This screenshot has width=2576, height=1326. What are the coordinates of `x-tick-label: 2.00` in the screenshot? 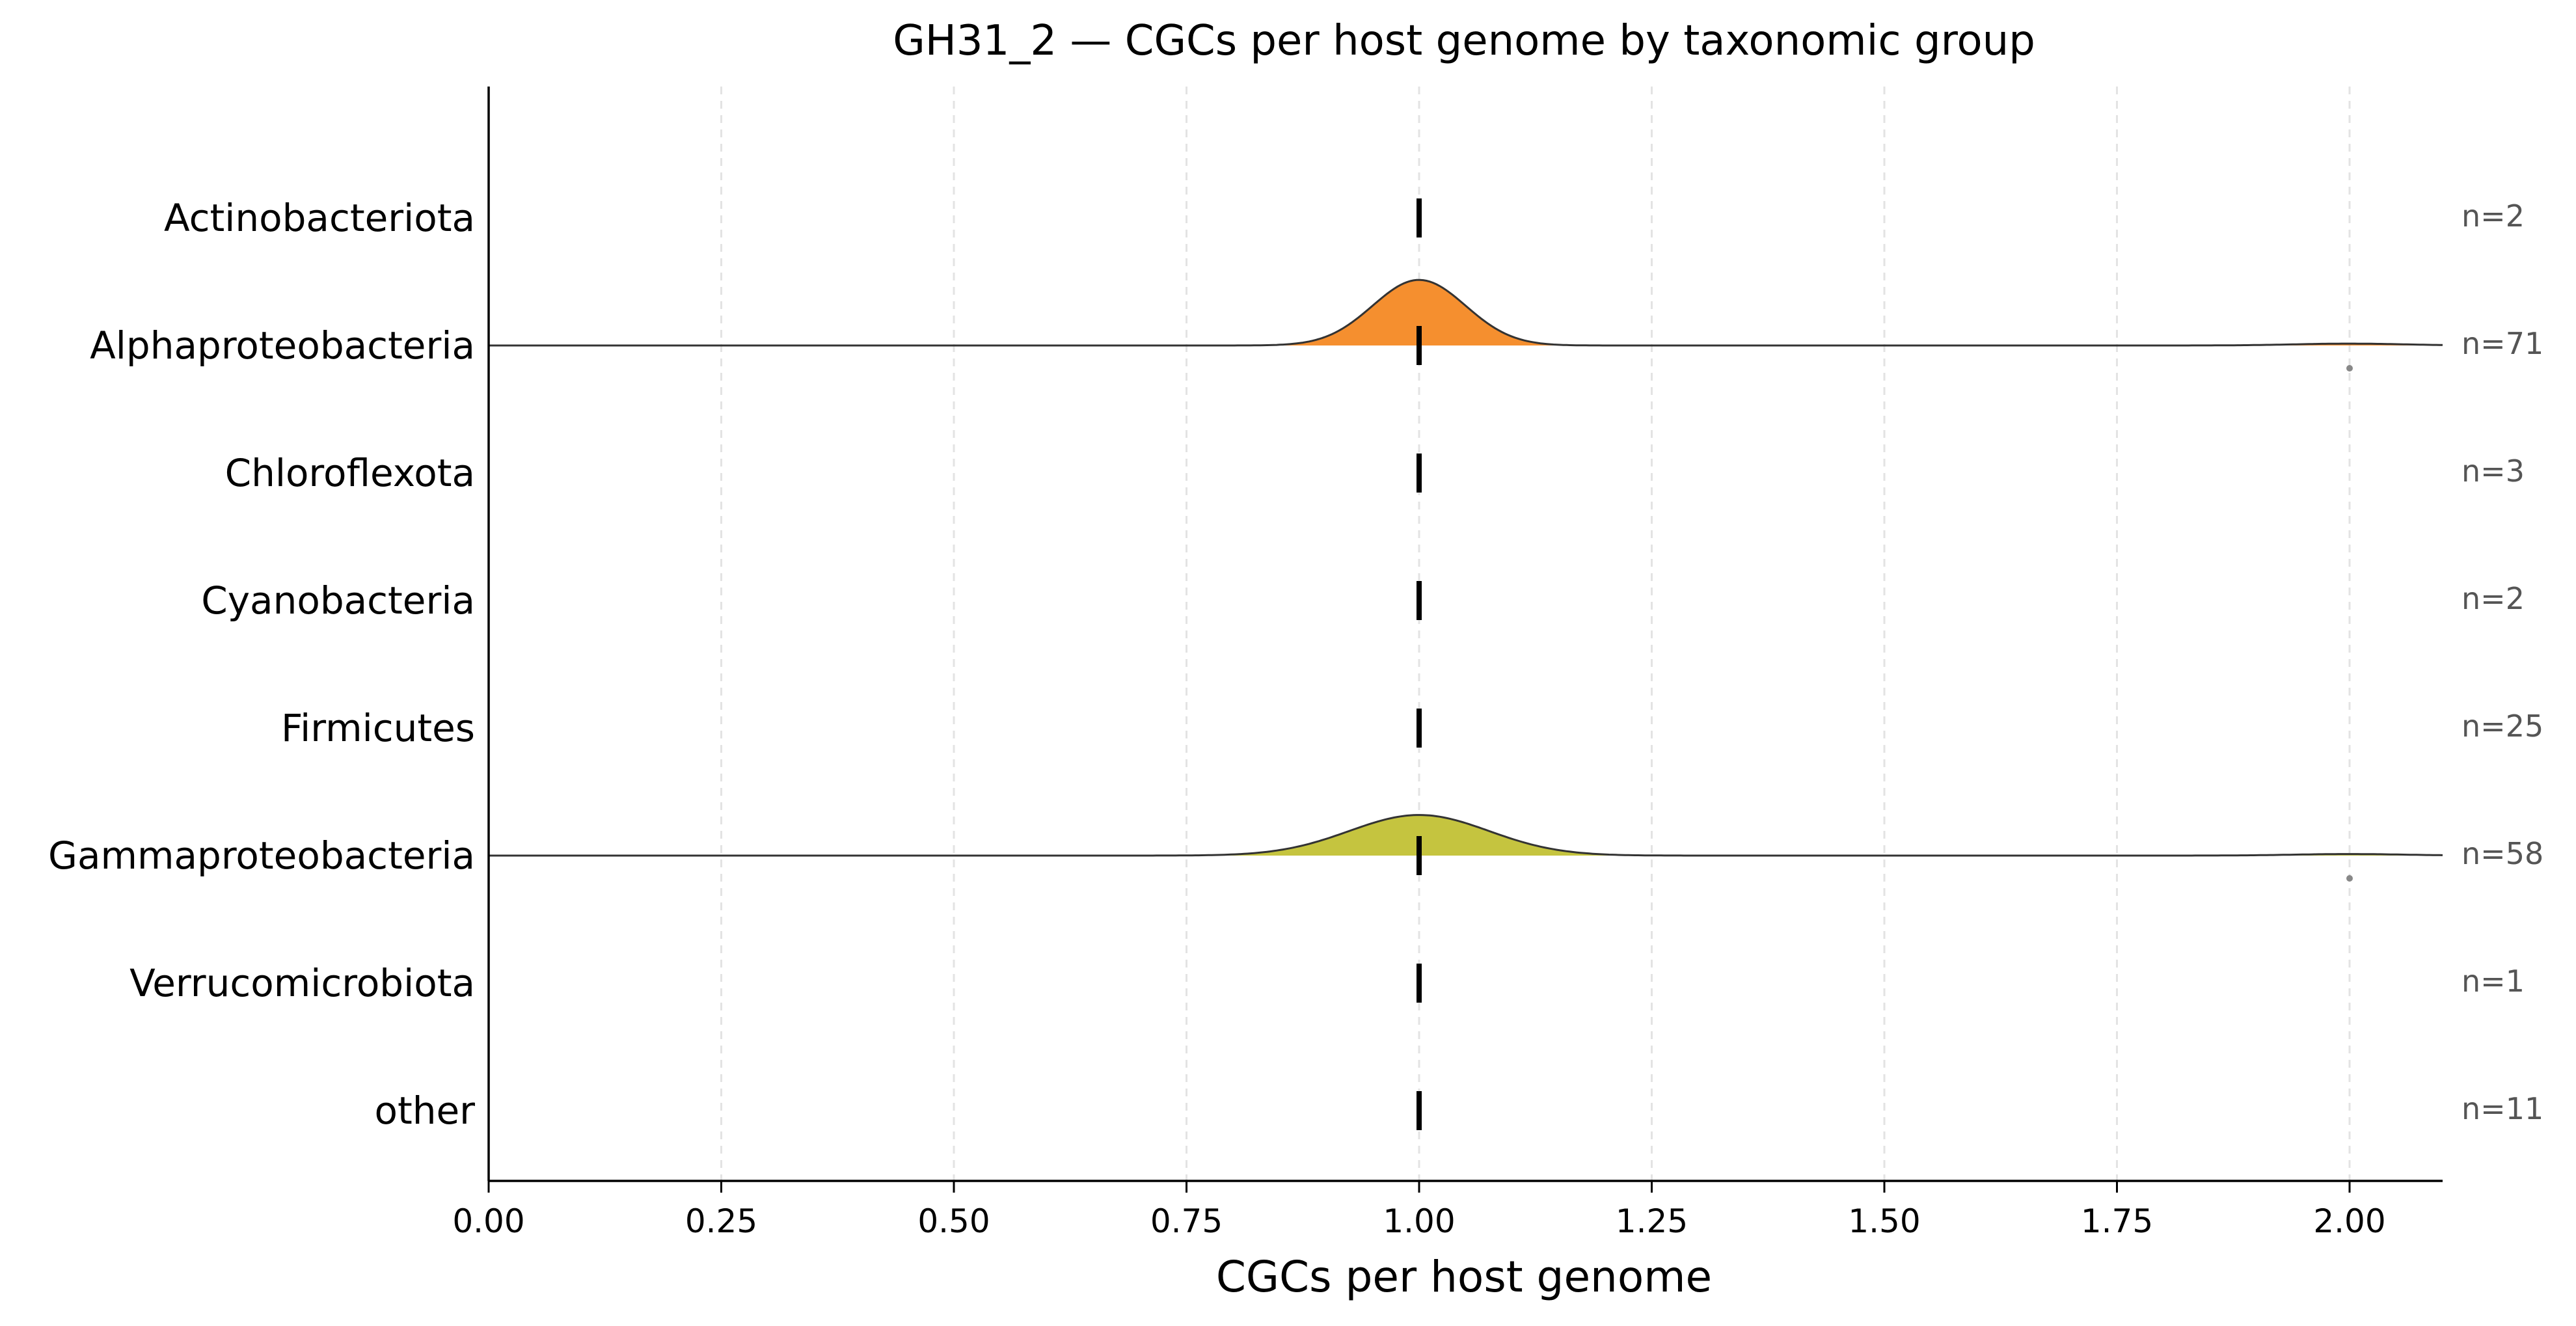 It's located at (2349, 1221).